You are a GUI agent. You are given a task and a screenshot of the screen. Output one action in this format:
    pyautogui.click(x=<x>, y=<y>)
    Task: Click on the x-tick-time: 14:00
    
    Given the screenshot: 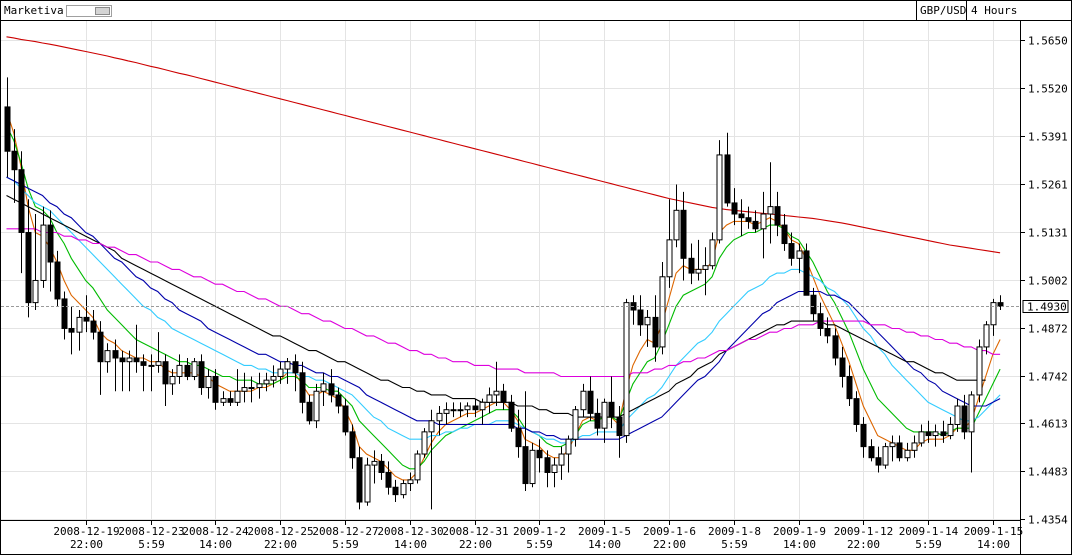 What is the action you would take?
    pyautogui.click(x=410, y=544)
    